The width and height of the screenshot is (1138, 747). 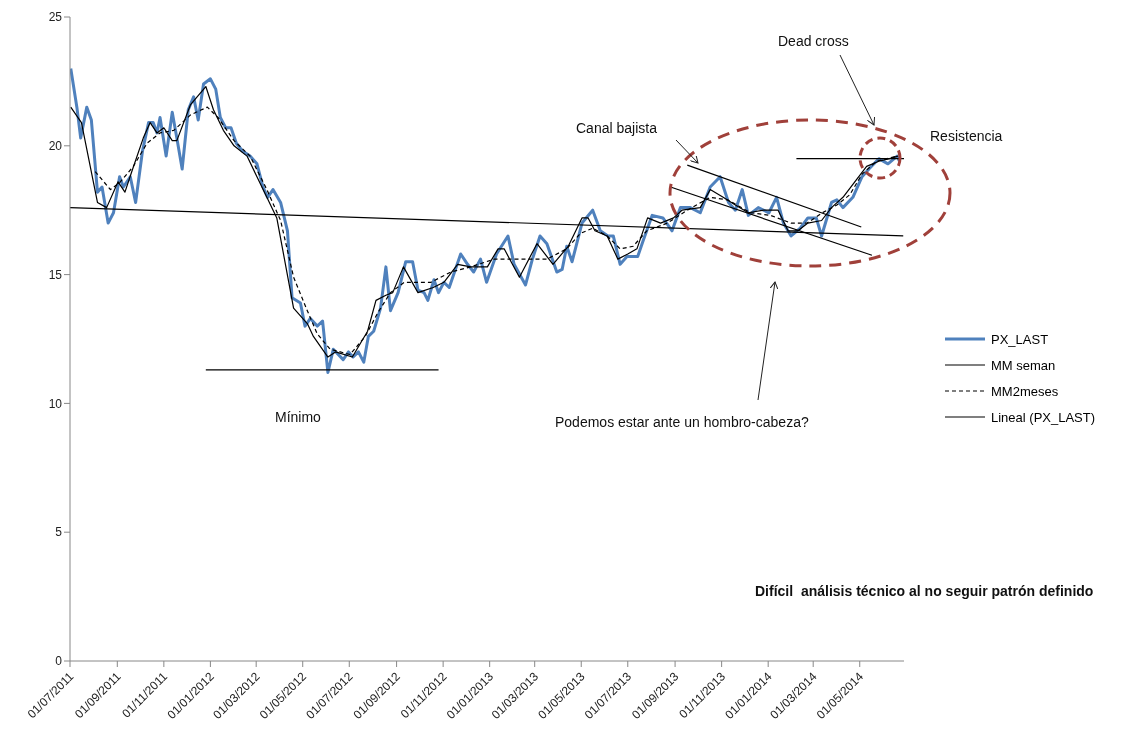 I want to click on y-tick-label: 0, so click(x=59, y=661).